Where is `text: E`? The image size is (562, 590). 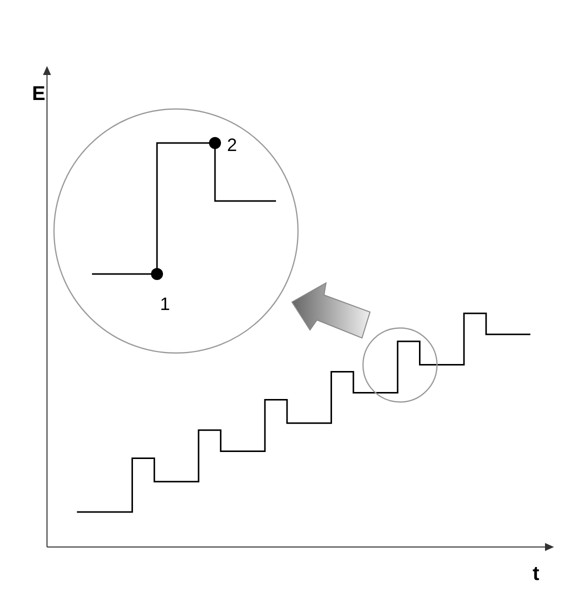
text: E is located at coordinates (39, 94).